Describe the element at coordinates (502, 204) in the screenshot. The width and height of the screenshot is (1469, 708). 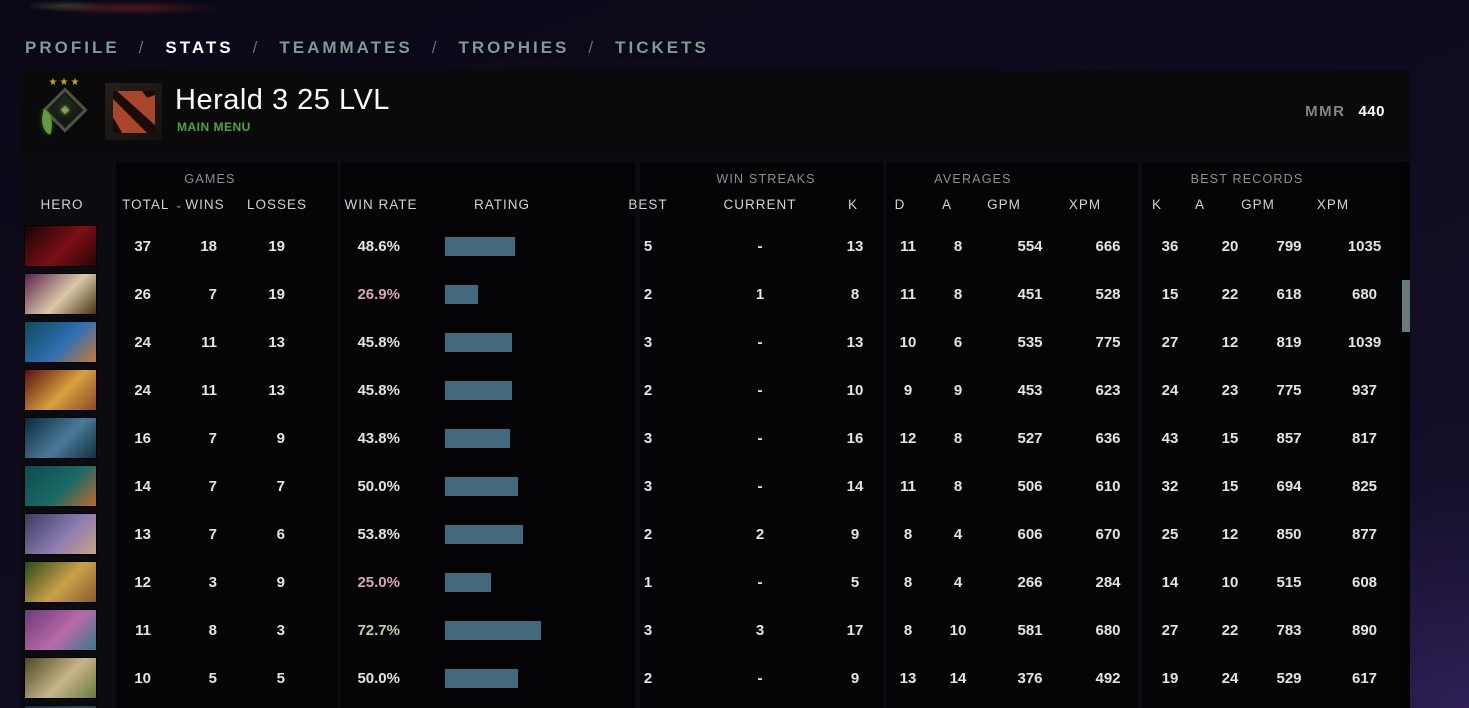
I see `col-header-rating: RATING` at that location.